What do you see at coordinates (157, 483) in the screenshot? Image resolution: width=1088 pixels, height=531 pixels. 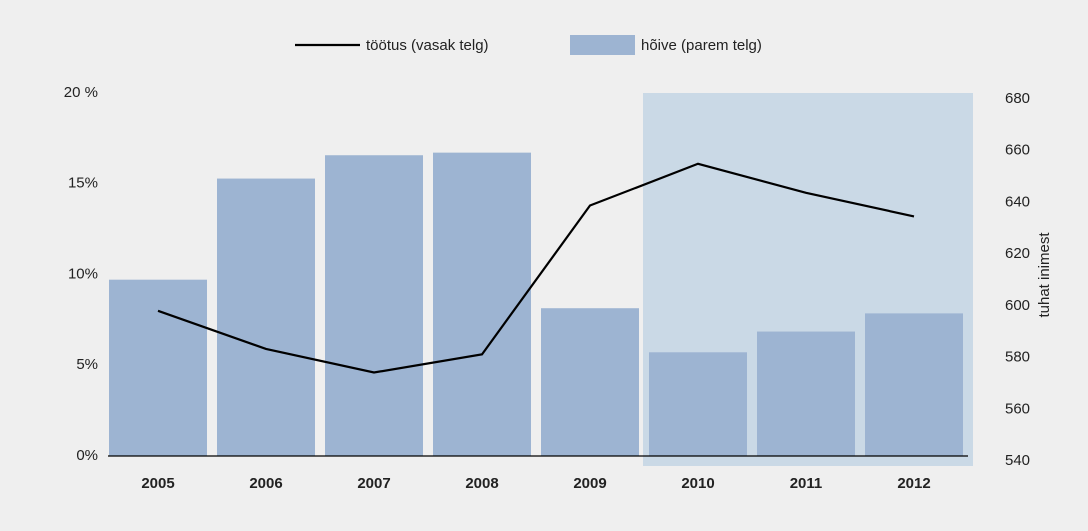 I see `x-tick-label: 2005` at bounding box center [157, 483].